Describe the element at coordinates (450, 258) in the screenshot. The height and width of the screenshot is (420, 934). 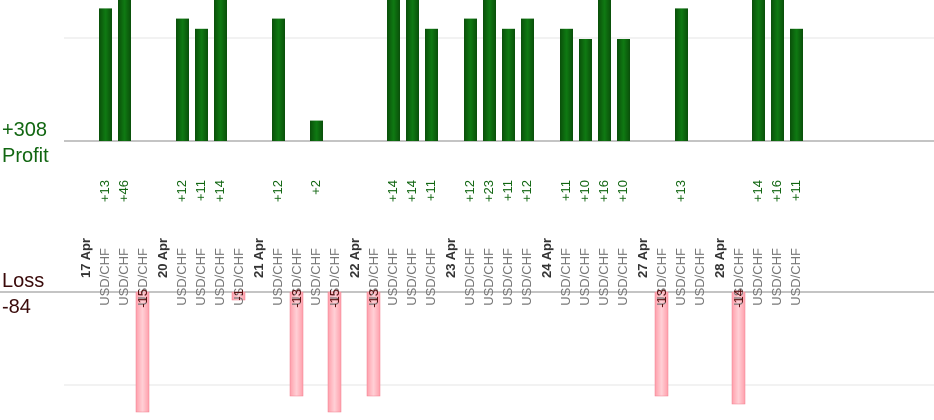
I see `date-label: 23 Apr` at that location.